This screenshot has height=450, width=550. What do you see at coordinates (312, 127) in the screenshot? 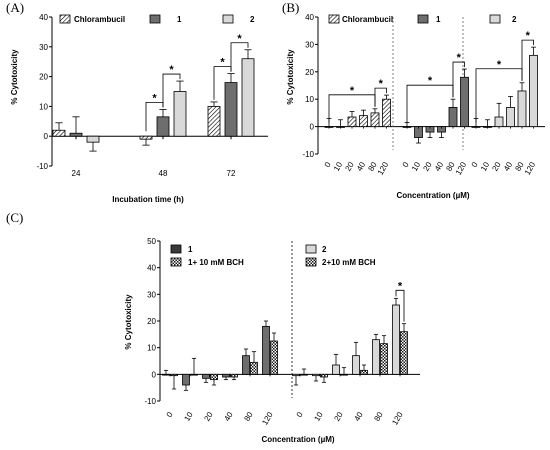
I see `panel-b-ytick-label: 0` at bounding box center [312, 127].